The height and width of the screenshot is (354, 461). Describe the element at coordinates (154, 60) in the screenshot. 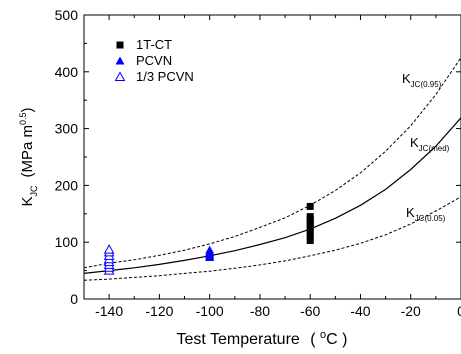

I see `legend-label-1: PCVN` at that location.